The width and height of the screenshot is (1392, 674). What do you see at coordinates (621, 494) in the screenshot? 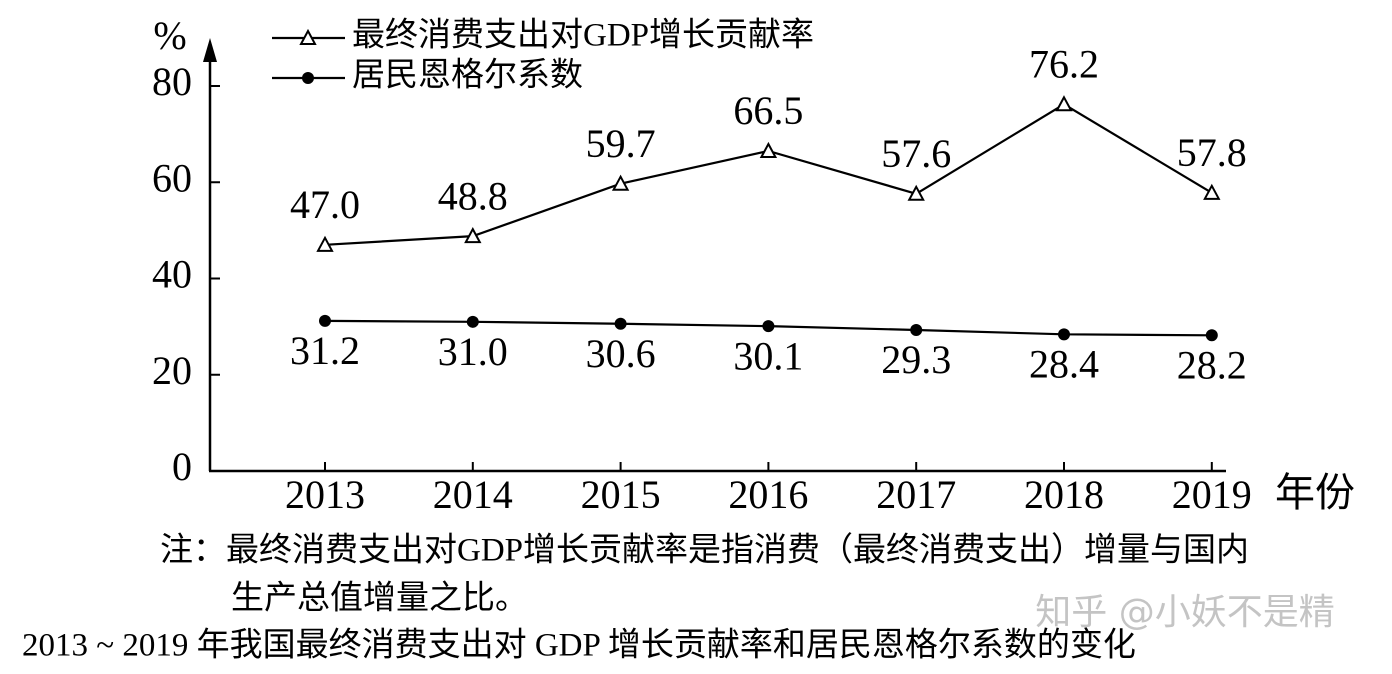
I see `x-tick-label: 2015` at bounding box center [621, 494].